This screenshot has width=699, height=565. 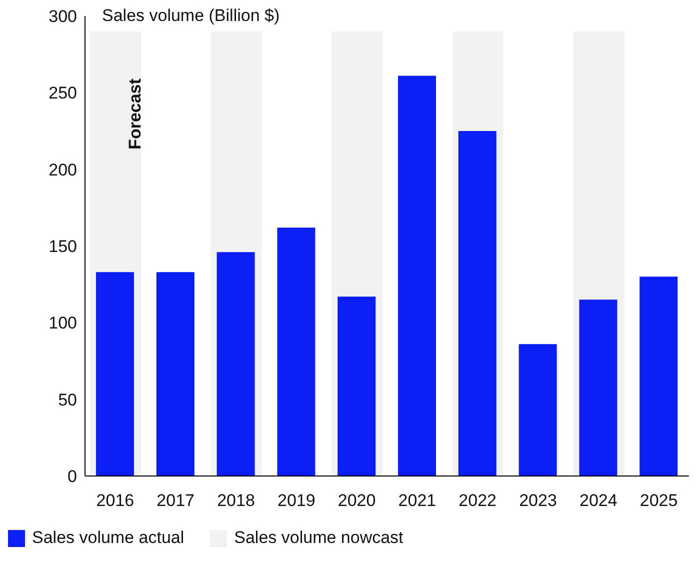 What do you see at coordinates (62, 16) in the screenshot?
I see `y-tick-label: 300` at bounding box center [62, 16].